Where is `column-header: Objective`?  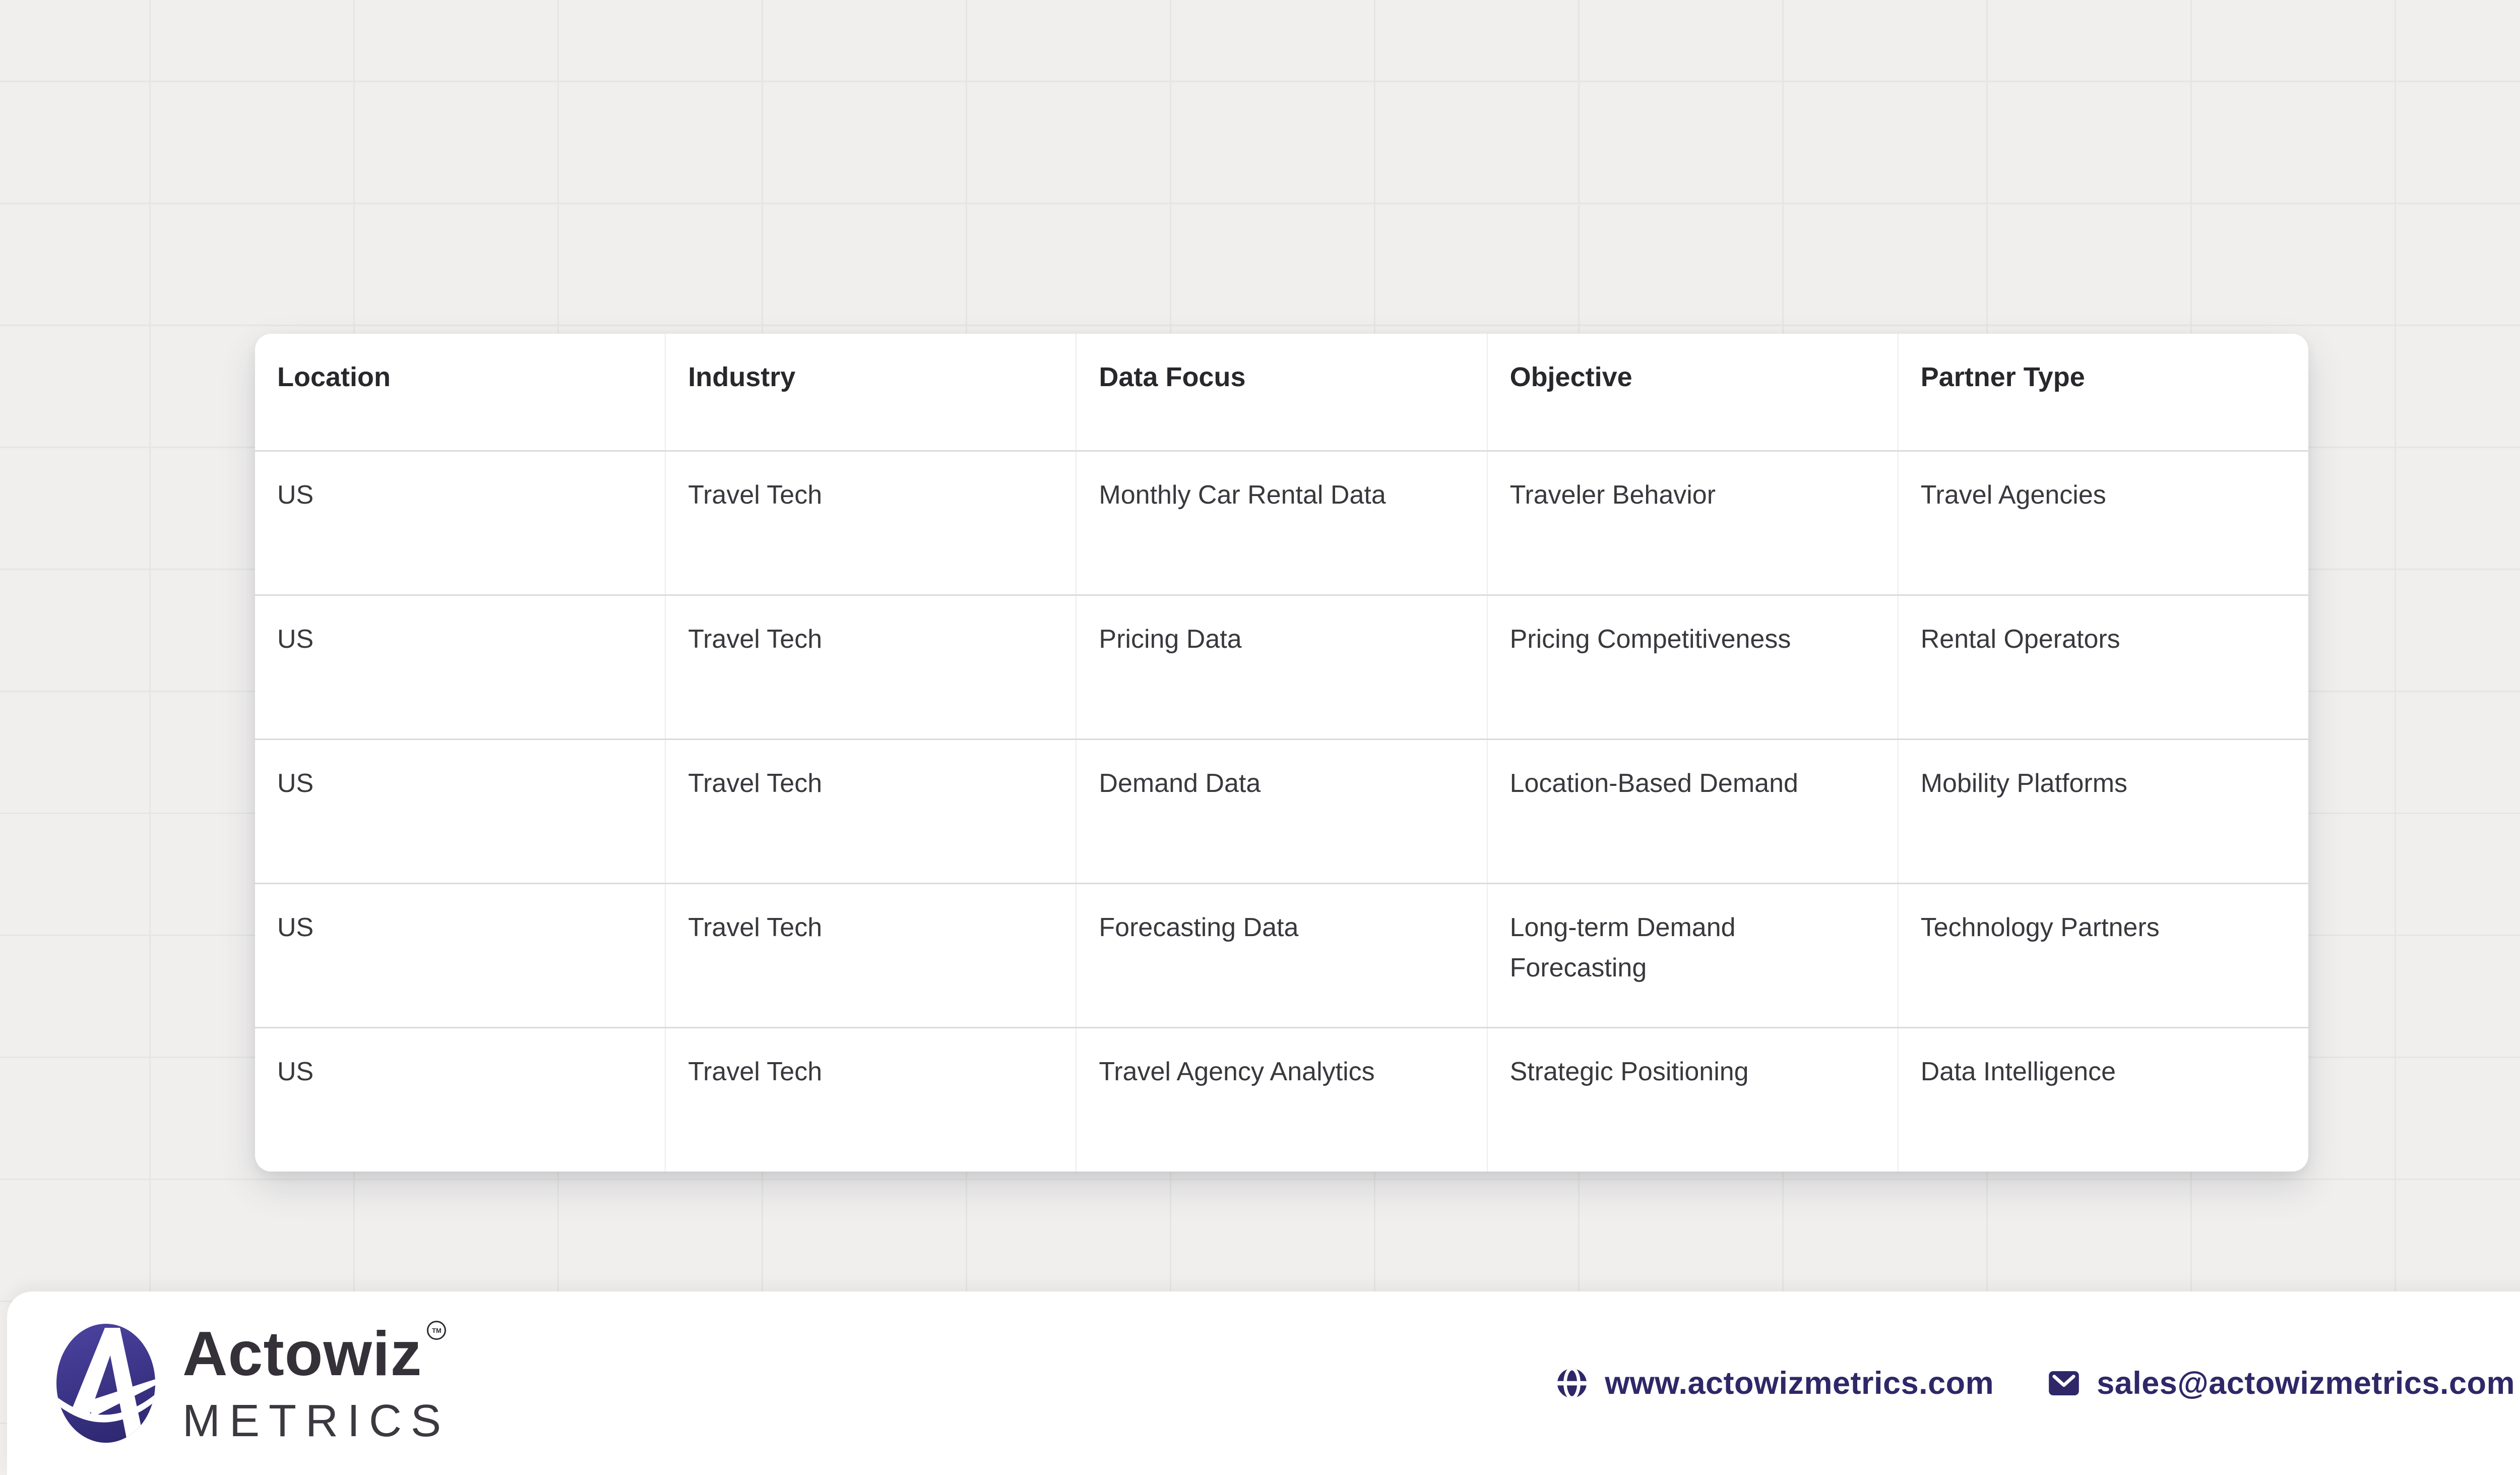
column-header: Objective is located at coordinates (1693, 392).